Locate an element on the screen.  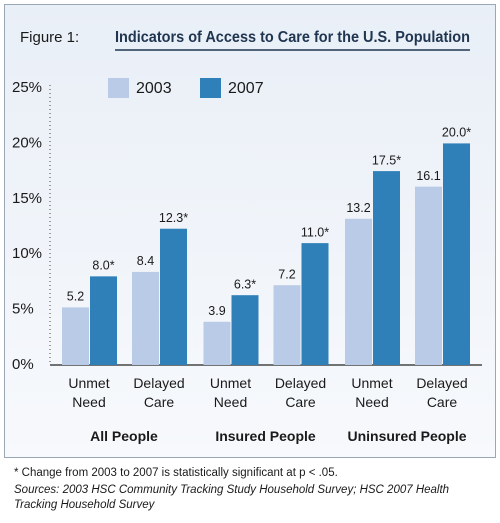
value-label: 6.3* is located at coordinates (245, 284).